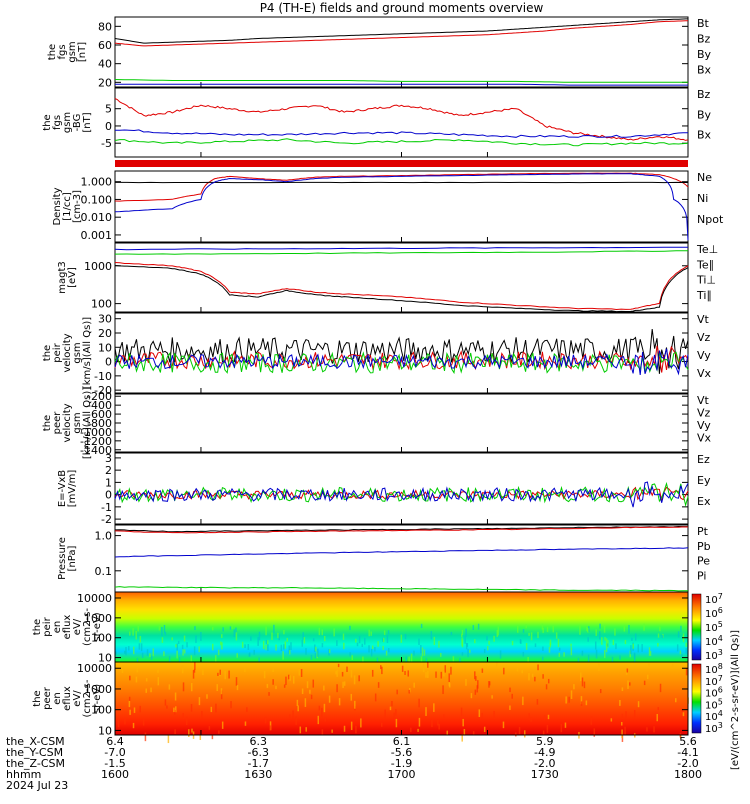 This screenshot has width=750, height=804. Describe the element at coordinates (703, 400) in the screenshot. I see `legend-label: Vt` at that location.